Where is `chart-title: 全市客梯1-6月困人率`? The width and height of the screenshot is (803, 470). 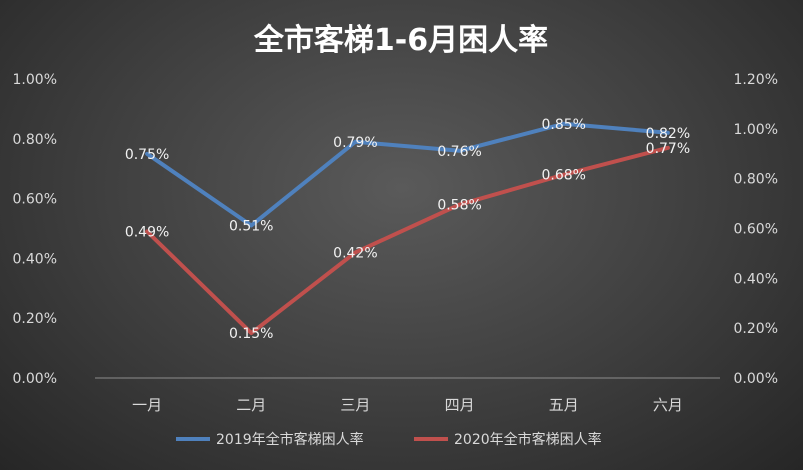
chart-title: 全市客梯1-6月困人率 is located at coordinates (400, 40).